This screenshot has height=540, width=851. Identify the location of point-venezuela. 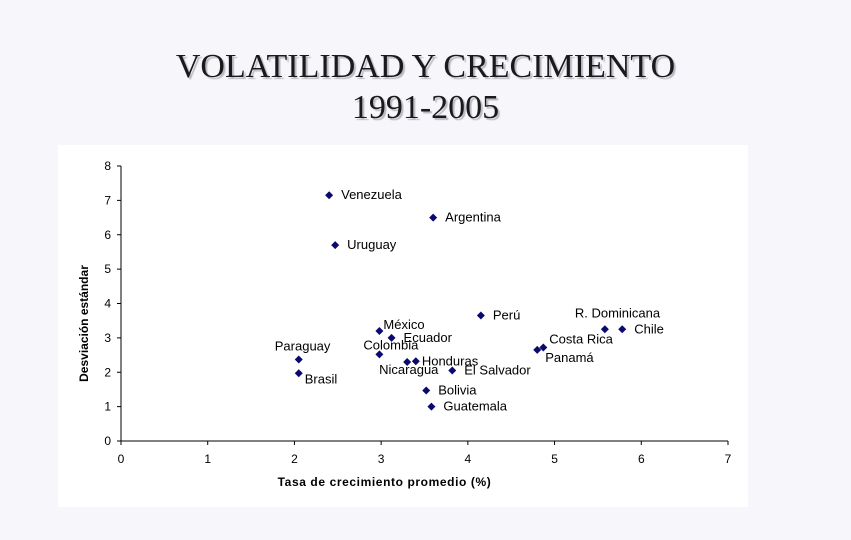
(329, 195).